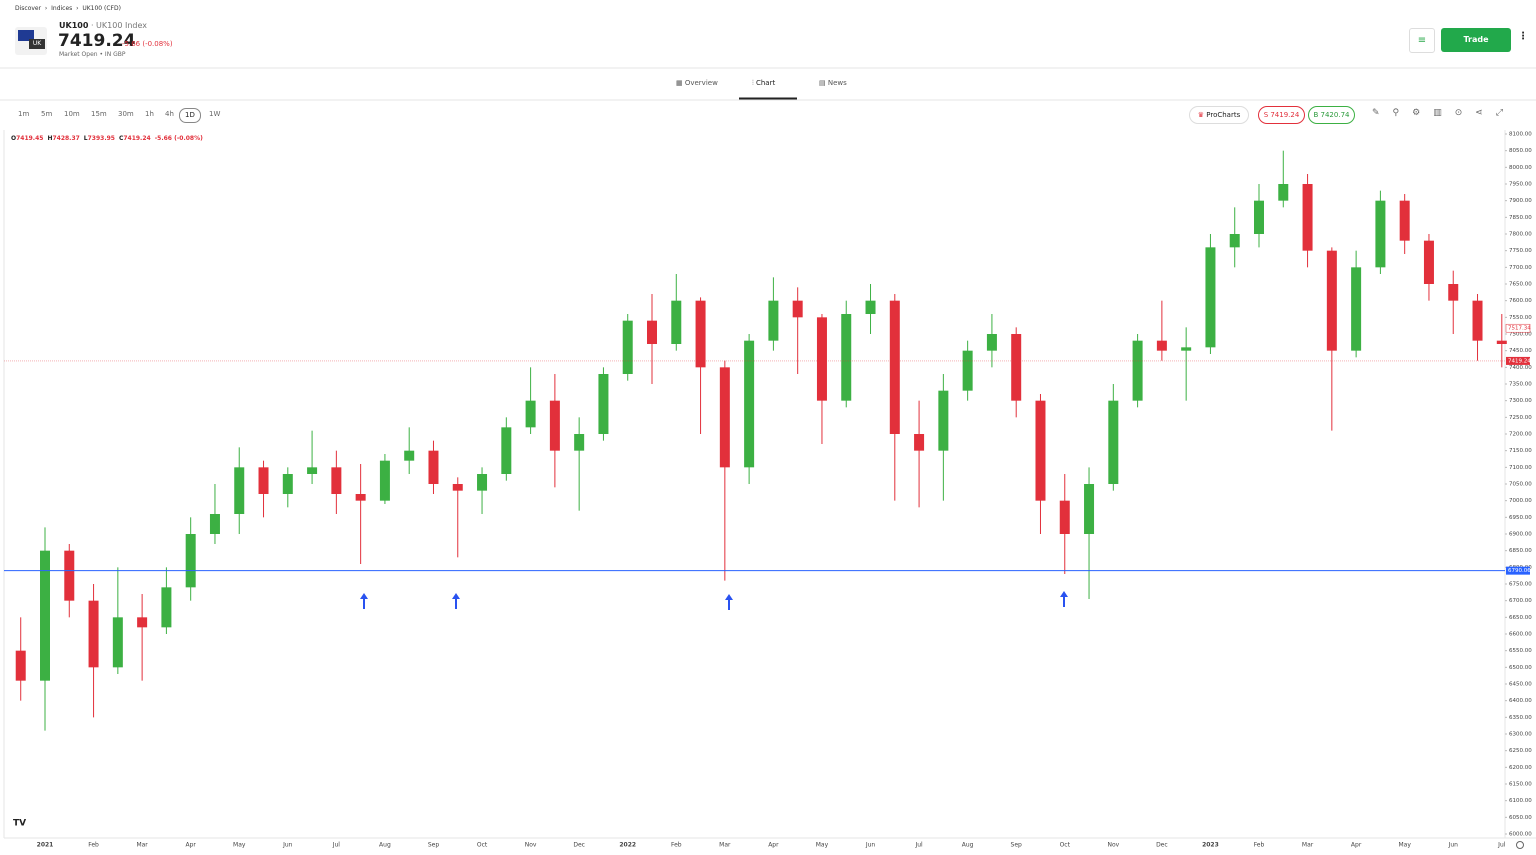 The image size is (1536, 855). I want to click on logo-glyph: 𝗧𝗩, so click(19, 824).